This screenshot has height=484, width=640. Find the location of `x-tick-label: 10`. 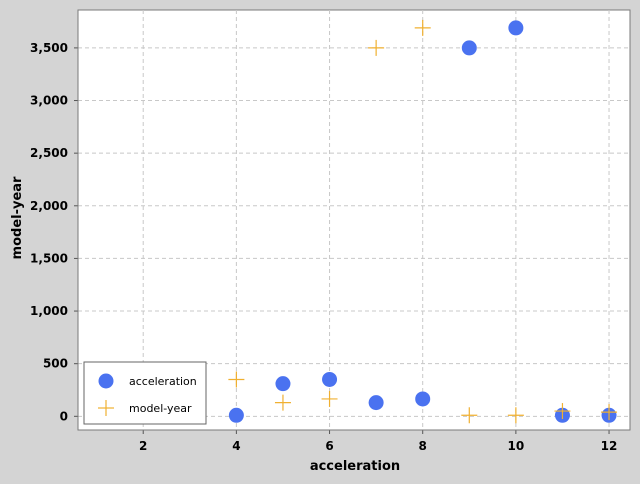

x-tick-label: 10 is located at coordinates (516, 446).